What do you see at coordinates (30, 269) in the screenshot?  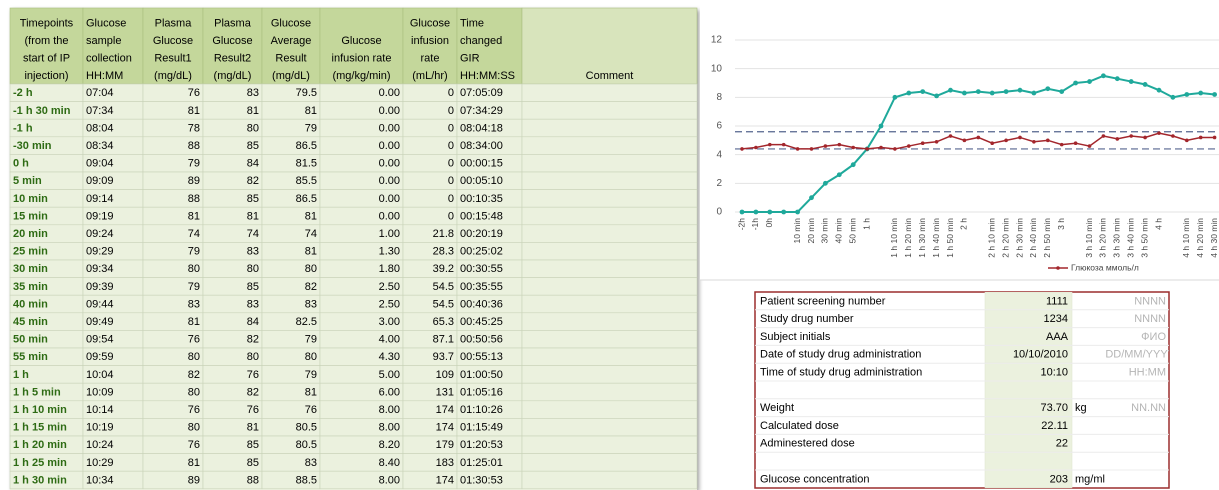 I see `timepoint: 30 min` at bounding box center [30, 269].